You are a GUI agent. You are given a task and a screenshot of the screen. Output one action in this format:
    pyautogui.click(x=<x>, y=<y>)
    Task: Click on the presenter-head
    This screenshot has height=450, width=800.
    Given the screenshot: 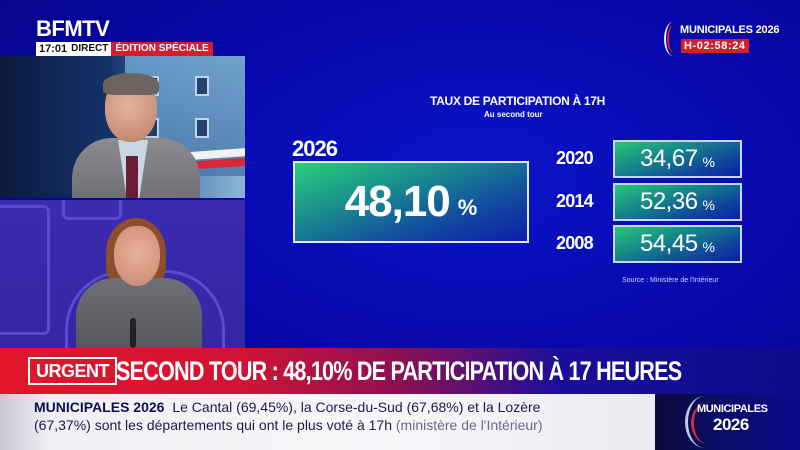 What is the action you would take?
    pyautogui.click(x=137, y=256)
    